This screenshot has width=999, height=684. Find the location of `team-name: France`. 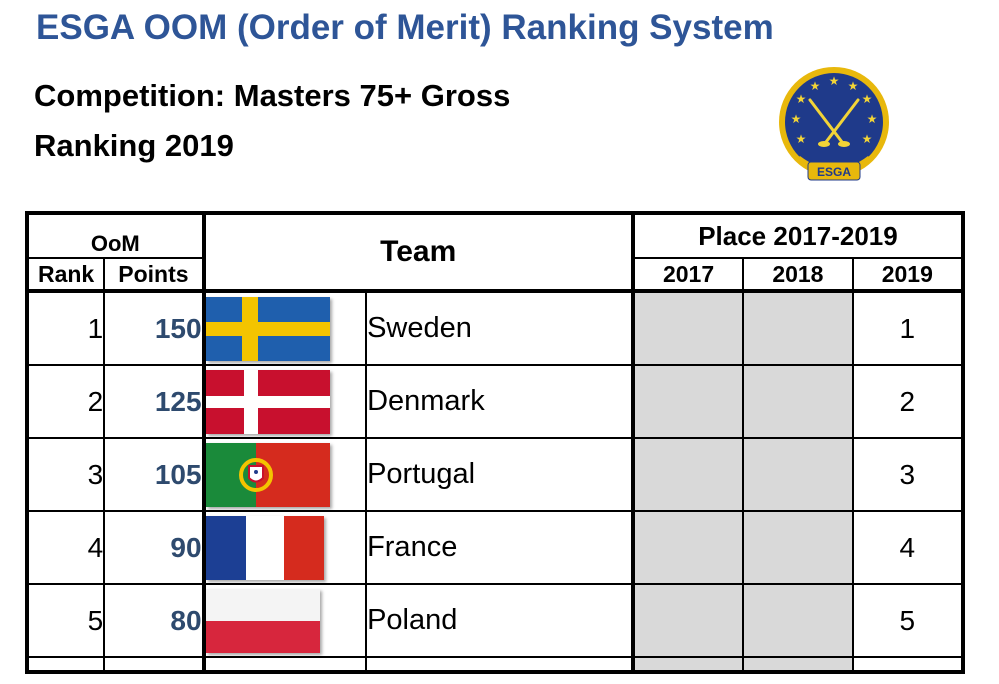

team-name: France is located at coordinates (499, 547).